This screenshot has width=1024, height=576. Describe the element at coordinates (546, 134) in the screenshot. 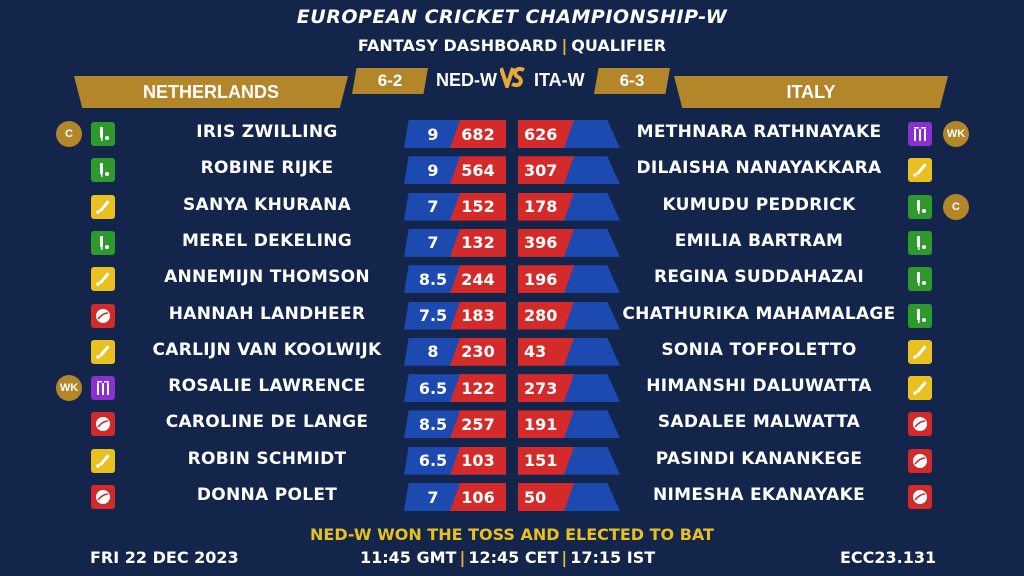

I see `player-points-right: 626` at that location.